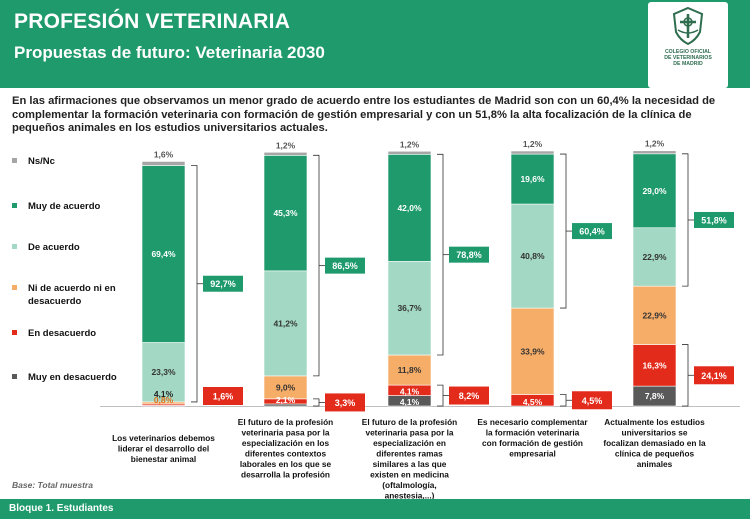 The height and width of the screenshot is (519, 750). Describe the element at coordinates (655, 433) in the screenshot. I see `category-label: universitarios se` at that location.